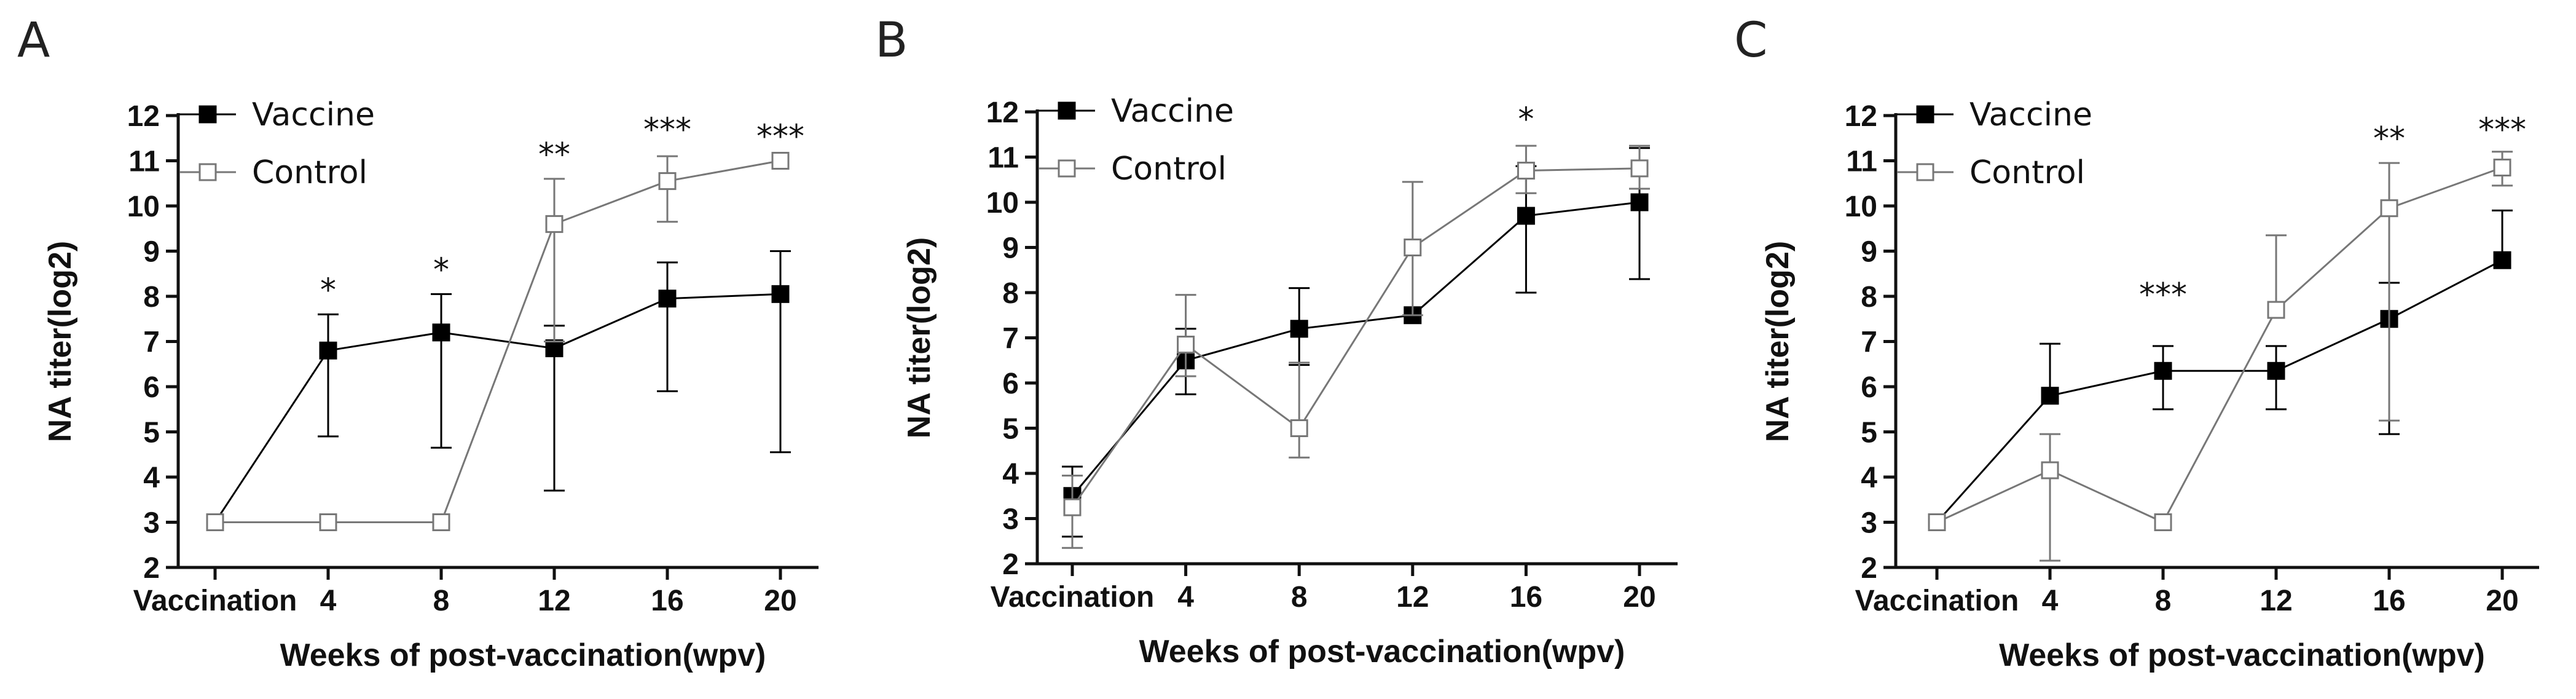 Image resolution: width=2576 pixels, height=699 pixels. Describe the element at coordinates (60, 341) in the screenshot. I see `y-axis-title: NA titer(log2)` at that location.